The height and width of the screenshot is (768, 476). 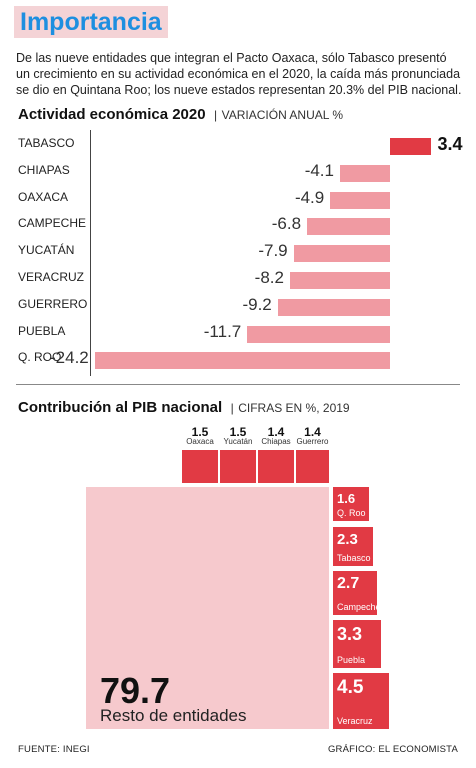 I want to click on bar-category-label: VERACRUZ, so click(x=51, y=277).